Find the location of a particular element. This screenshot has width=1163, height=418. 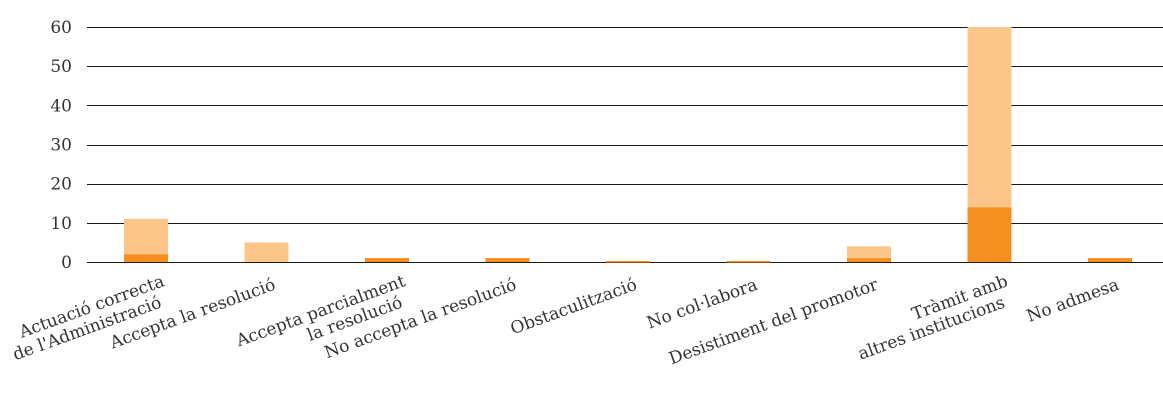

x-category-label: Obstaculització is located at coordinates (574, 307).